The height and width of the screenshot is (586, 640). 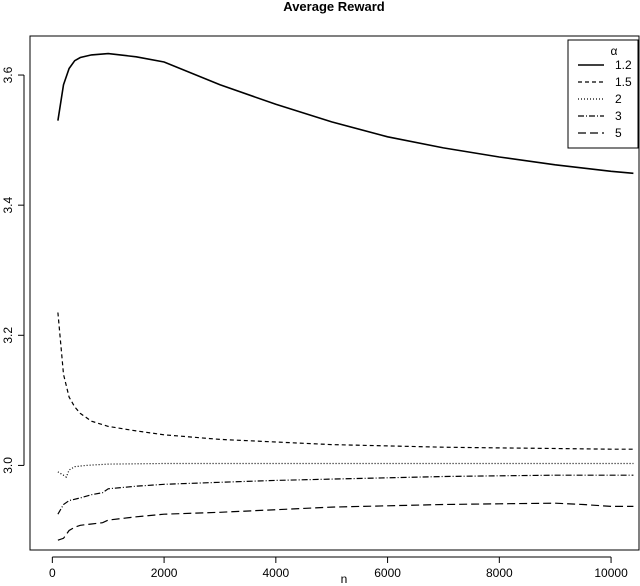 What do you see at coordinates (338, 568) in the screenshot?
I see `x-axis: 0 2000 4000 6000 8000 10000` at bounding box center [338, 568].